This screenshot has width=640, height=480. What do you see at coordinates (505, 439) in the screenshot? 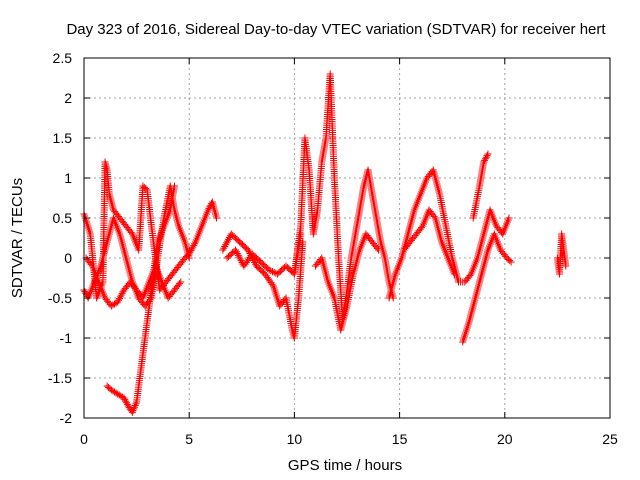
I see `x-tick-label: 20` at bounding box center [505, 439].